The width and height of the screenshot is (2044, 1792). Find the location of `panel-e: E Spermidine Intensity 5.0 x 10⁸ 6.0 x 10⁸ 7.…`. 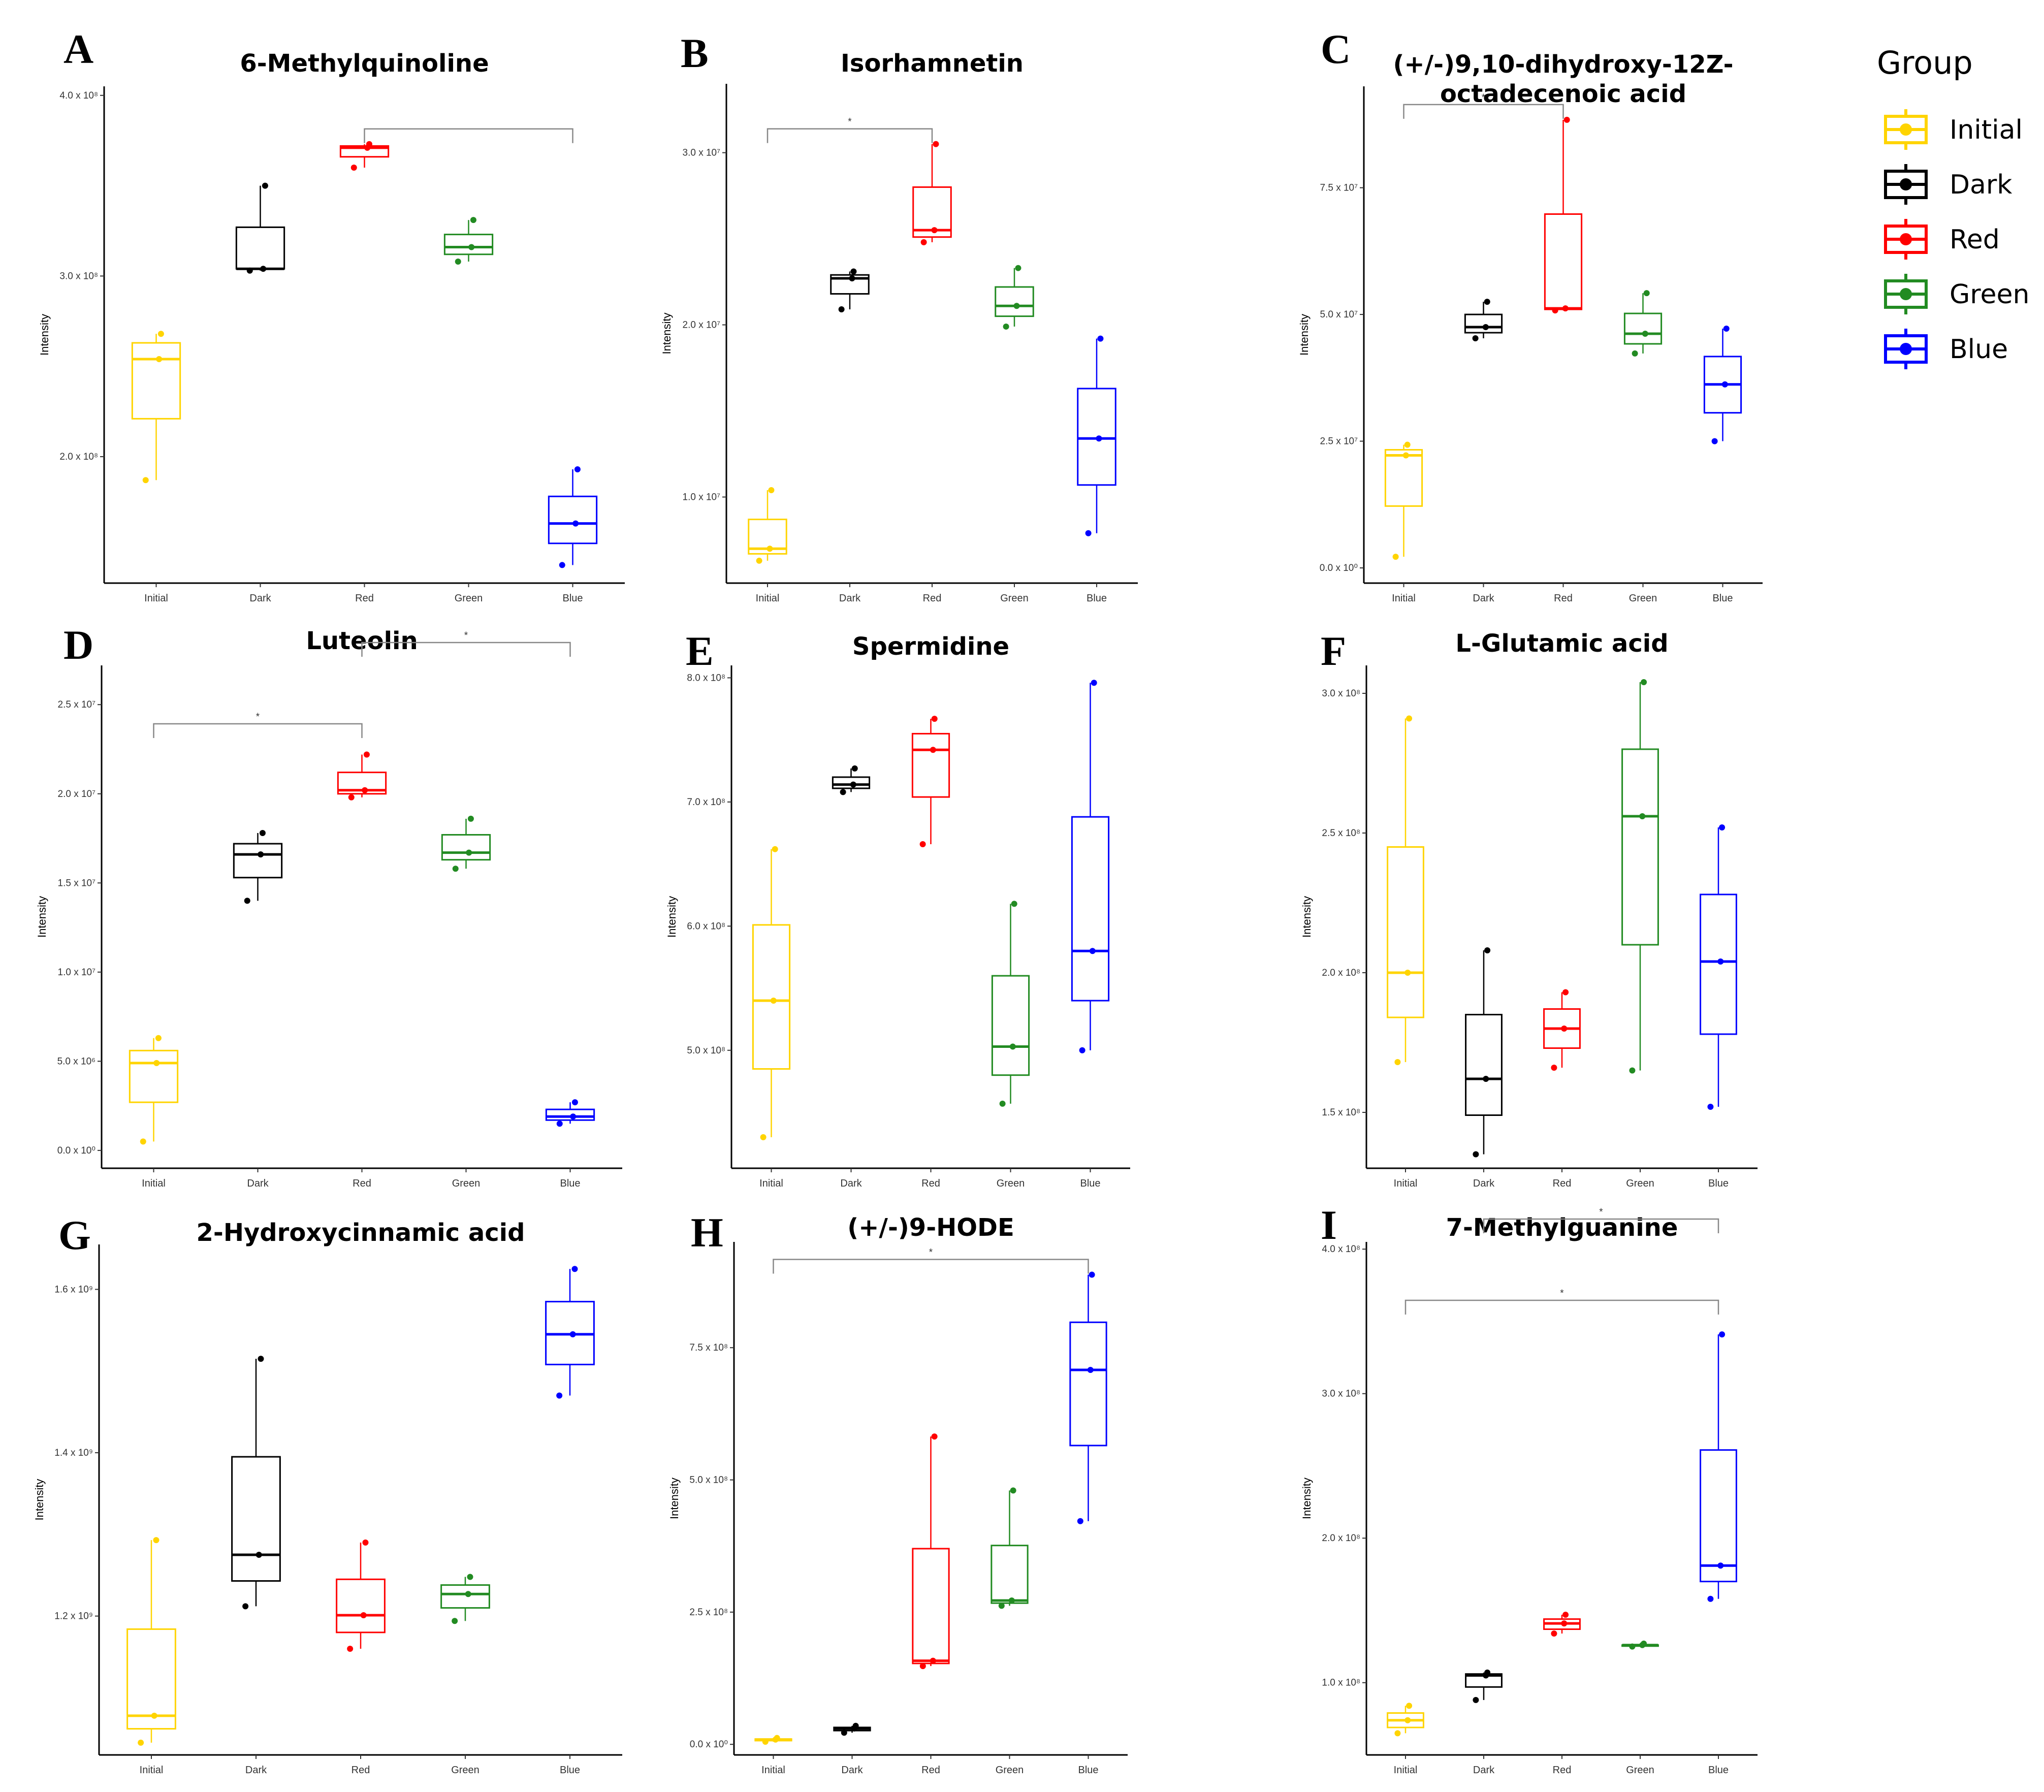

panel-e: E Spermidine Intensity 5.0 x 10⁸ 6.0 x 10⁸ 7.… is located at coordinates (897, 908).